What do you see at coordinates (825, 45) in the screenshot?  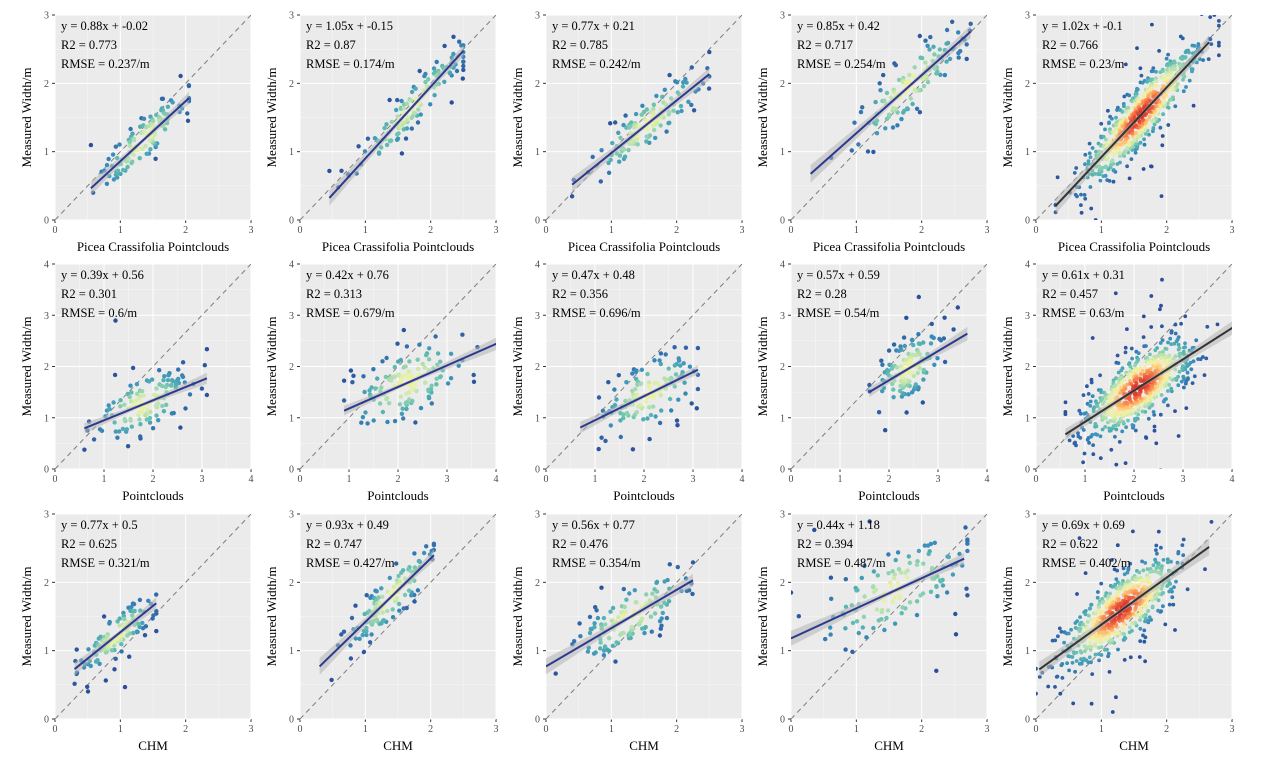 I see `r2-label: R2 = 0.717` at bounding box center [825, 45].